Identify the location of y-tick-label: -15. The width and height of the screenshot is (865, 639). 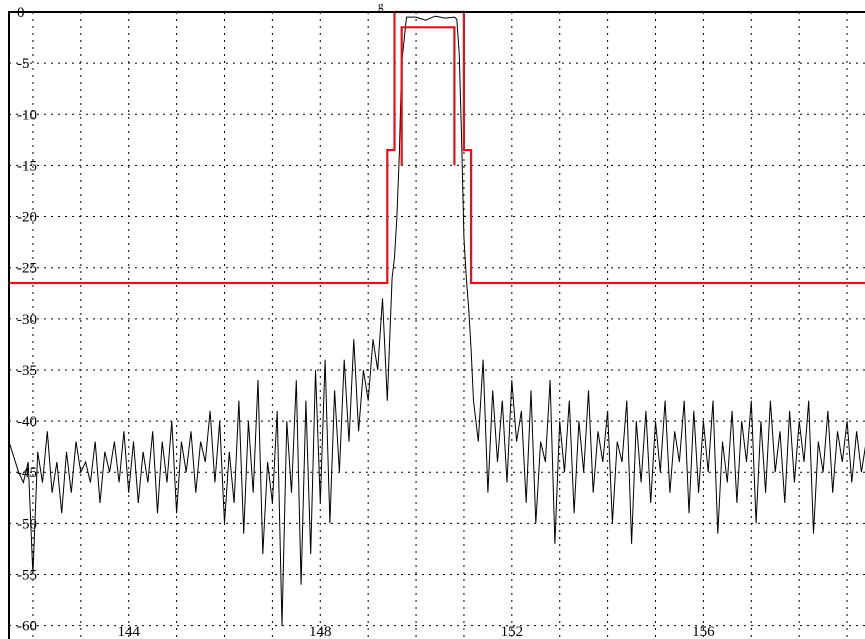
(27, 166).